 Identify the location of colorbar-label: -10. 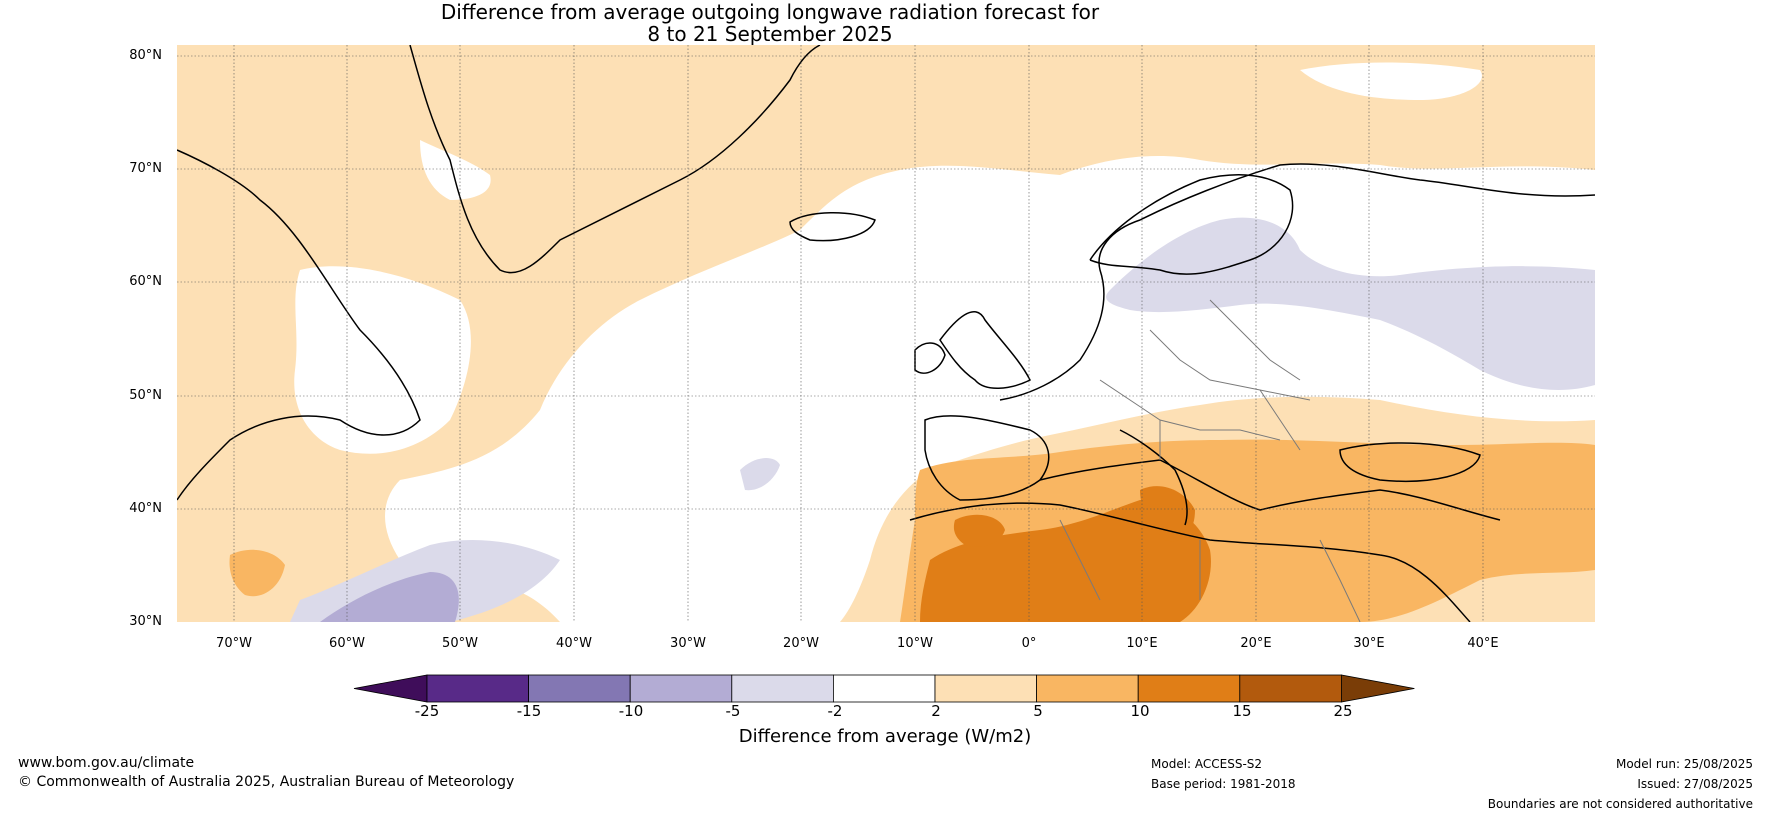
(631, 711).